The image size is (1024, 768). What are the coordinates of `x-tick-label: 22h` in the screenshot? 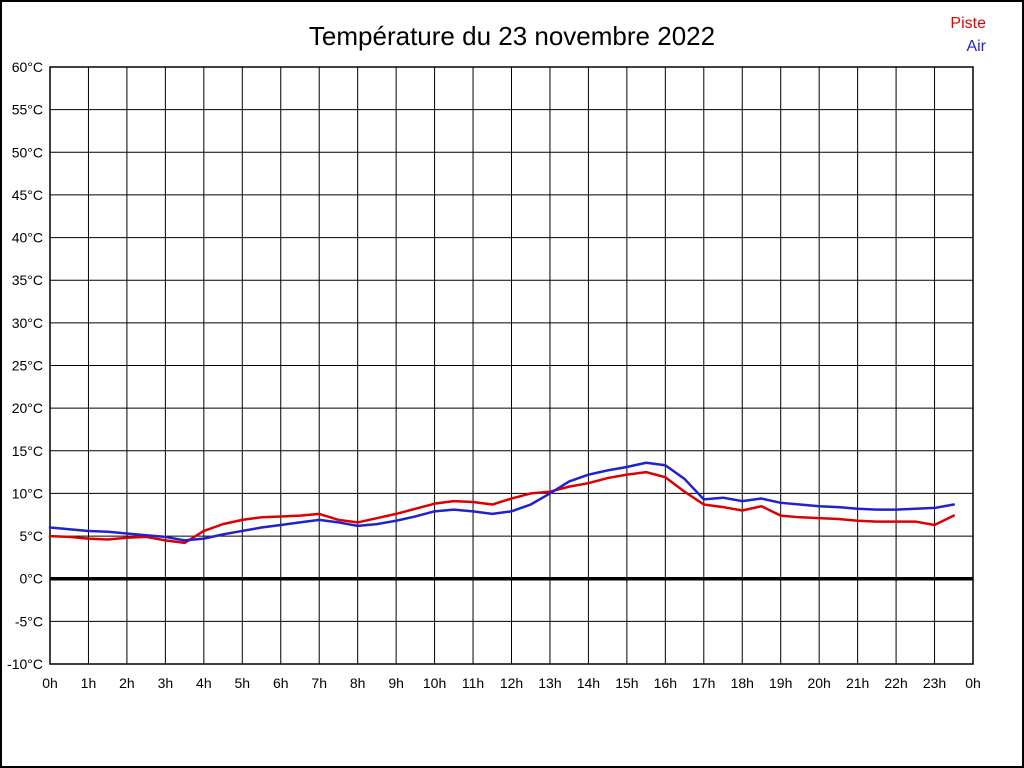 It's located at (895, 683).